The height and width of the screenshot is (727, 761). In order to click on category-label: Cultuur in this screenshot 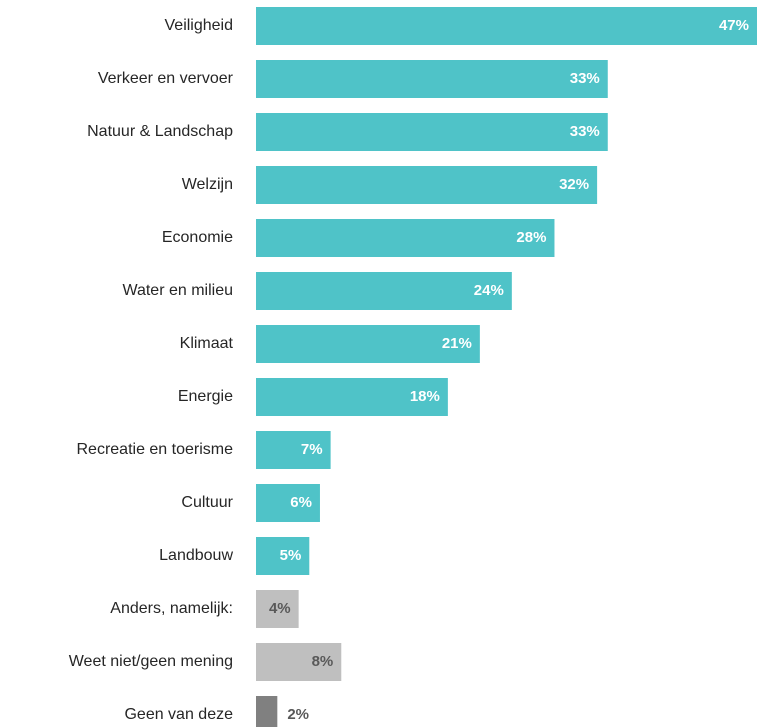, I will do `click(207, 502)`.